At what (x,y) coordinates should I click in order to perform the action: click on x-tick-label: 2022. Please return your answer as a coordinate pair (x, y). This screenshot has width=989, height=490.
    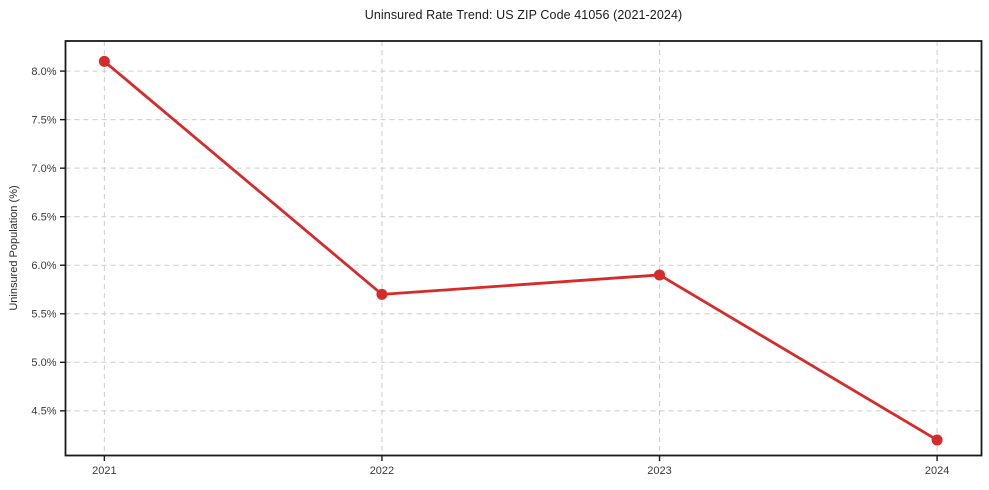
    Looking at the image, I should click on (382, 471).